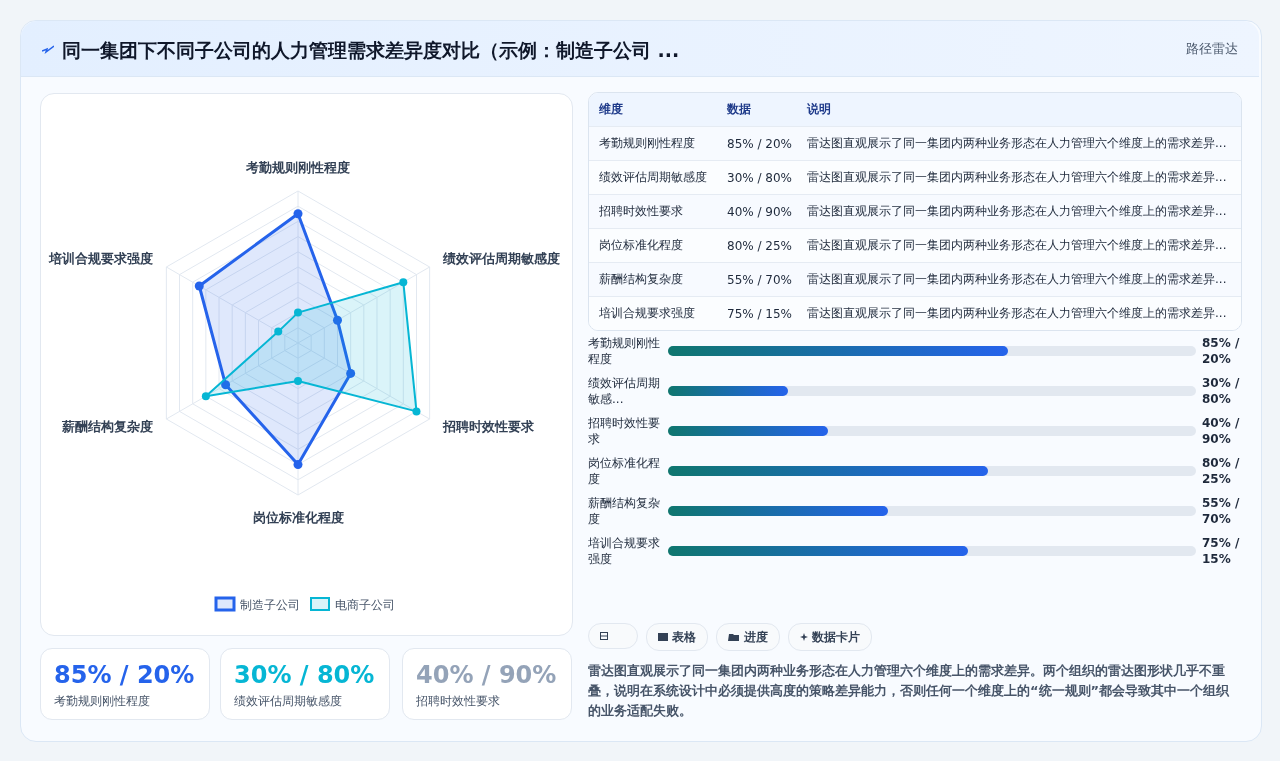 The image size is (1280, 761). Describe the element at coordinates (297, 167) in the screenshot. I see `spoke-label: 考勤规则刚性程度` at that location.